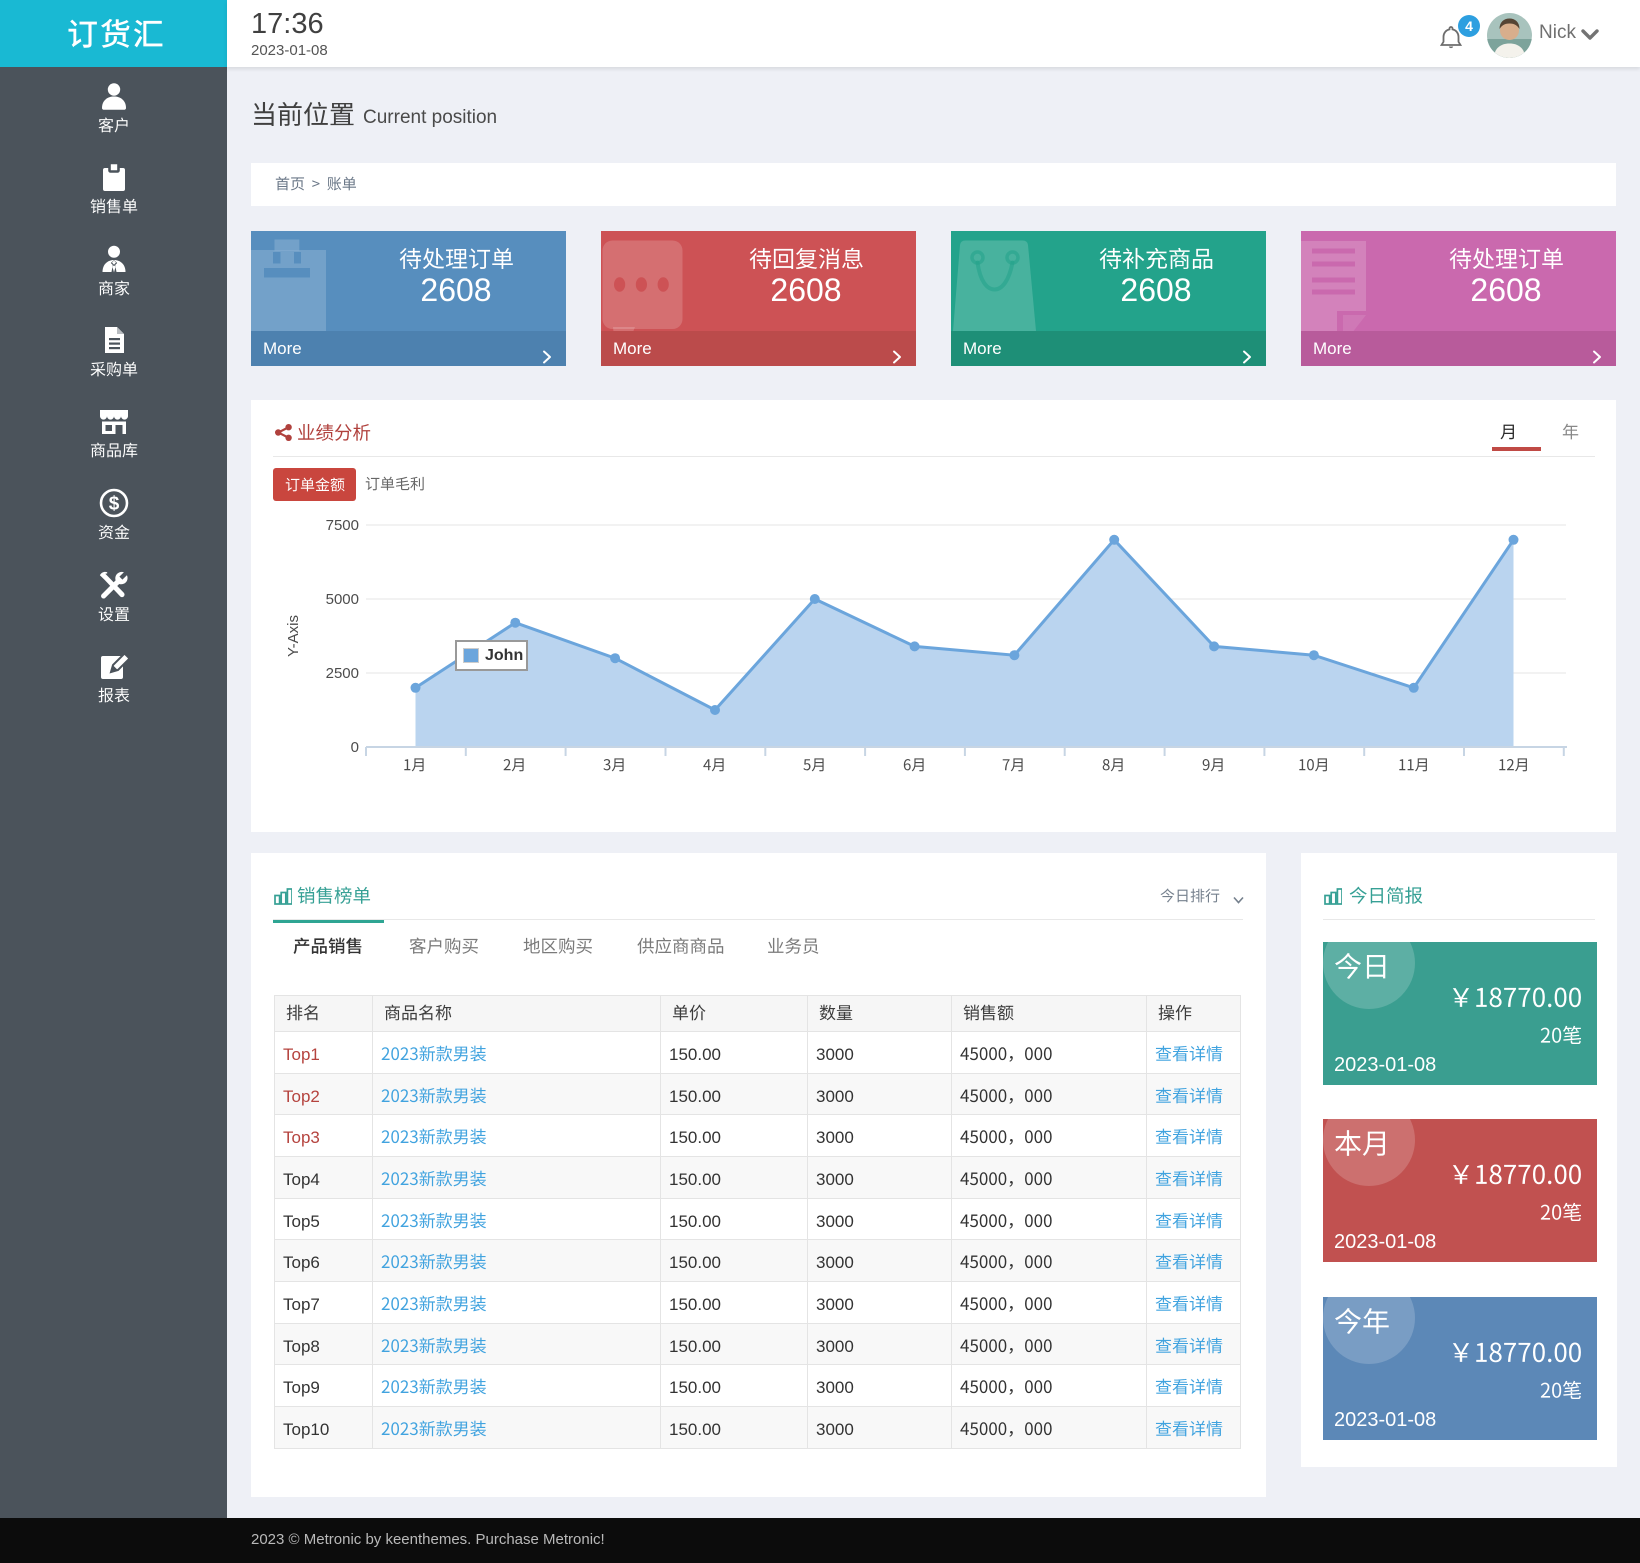 This screenshot has height=1563, width=1640. I want to click on svg-text: 0, so click(355, 747).